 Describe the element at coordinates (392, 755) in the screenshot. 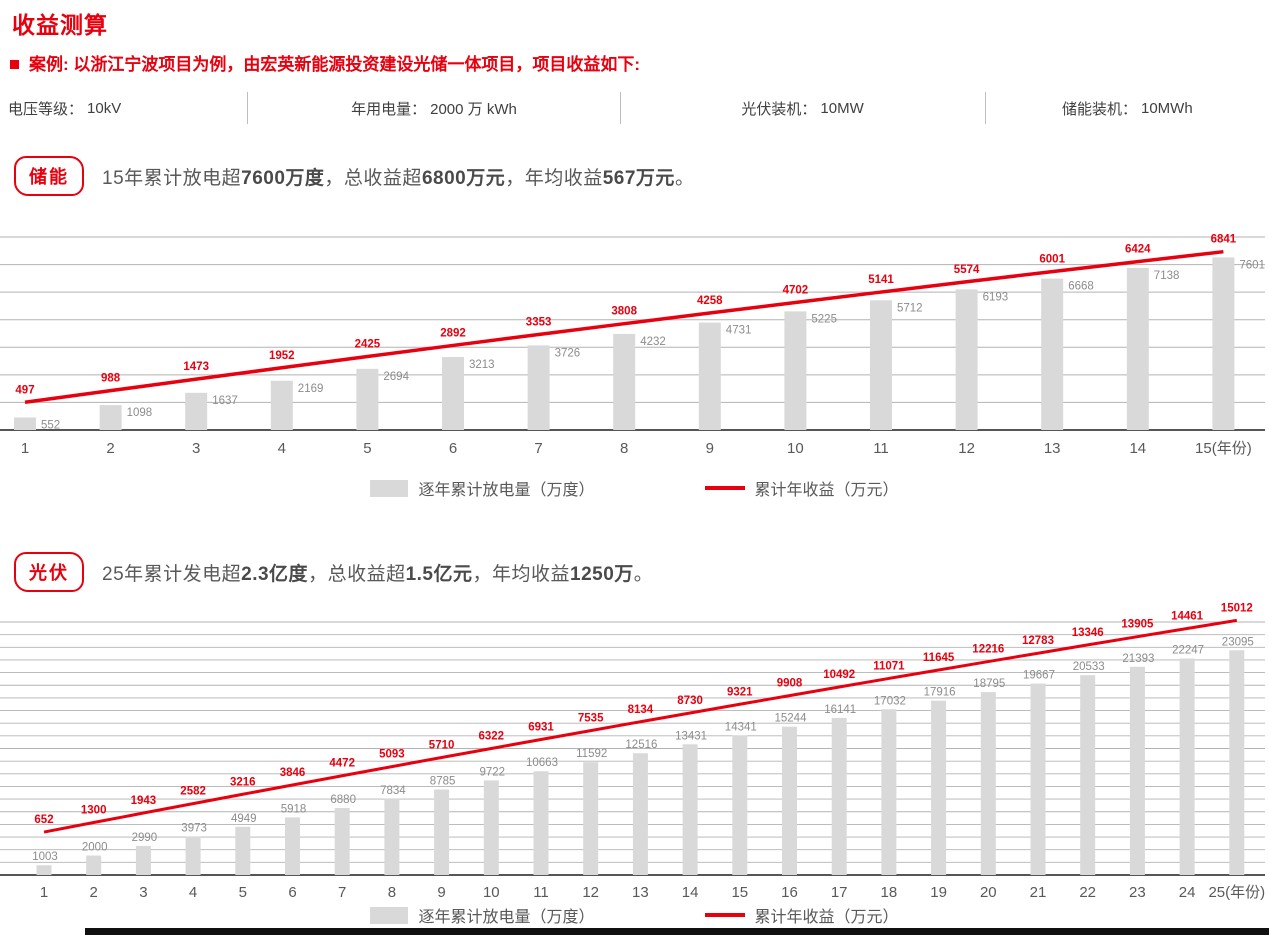

I see `line-value-label: 5093` at that location.